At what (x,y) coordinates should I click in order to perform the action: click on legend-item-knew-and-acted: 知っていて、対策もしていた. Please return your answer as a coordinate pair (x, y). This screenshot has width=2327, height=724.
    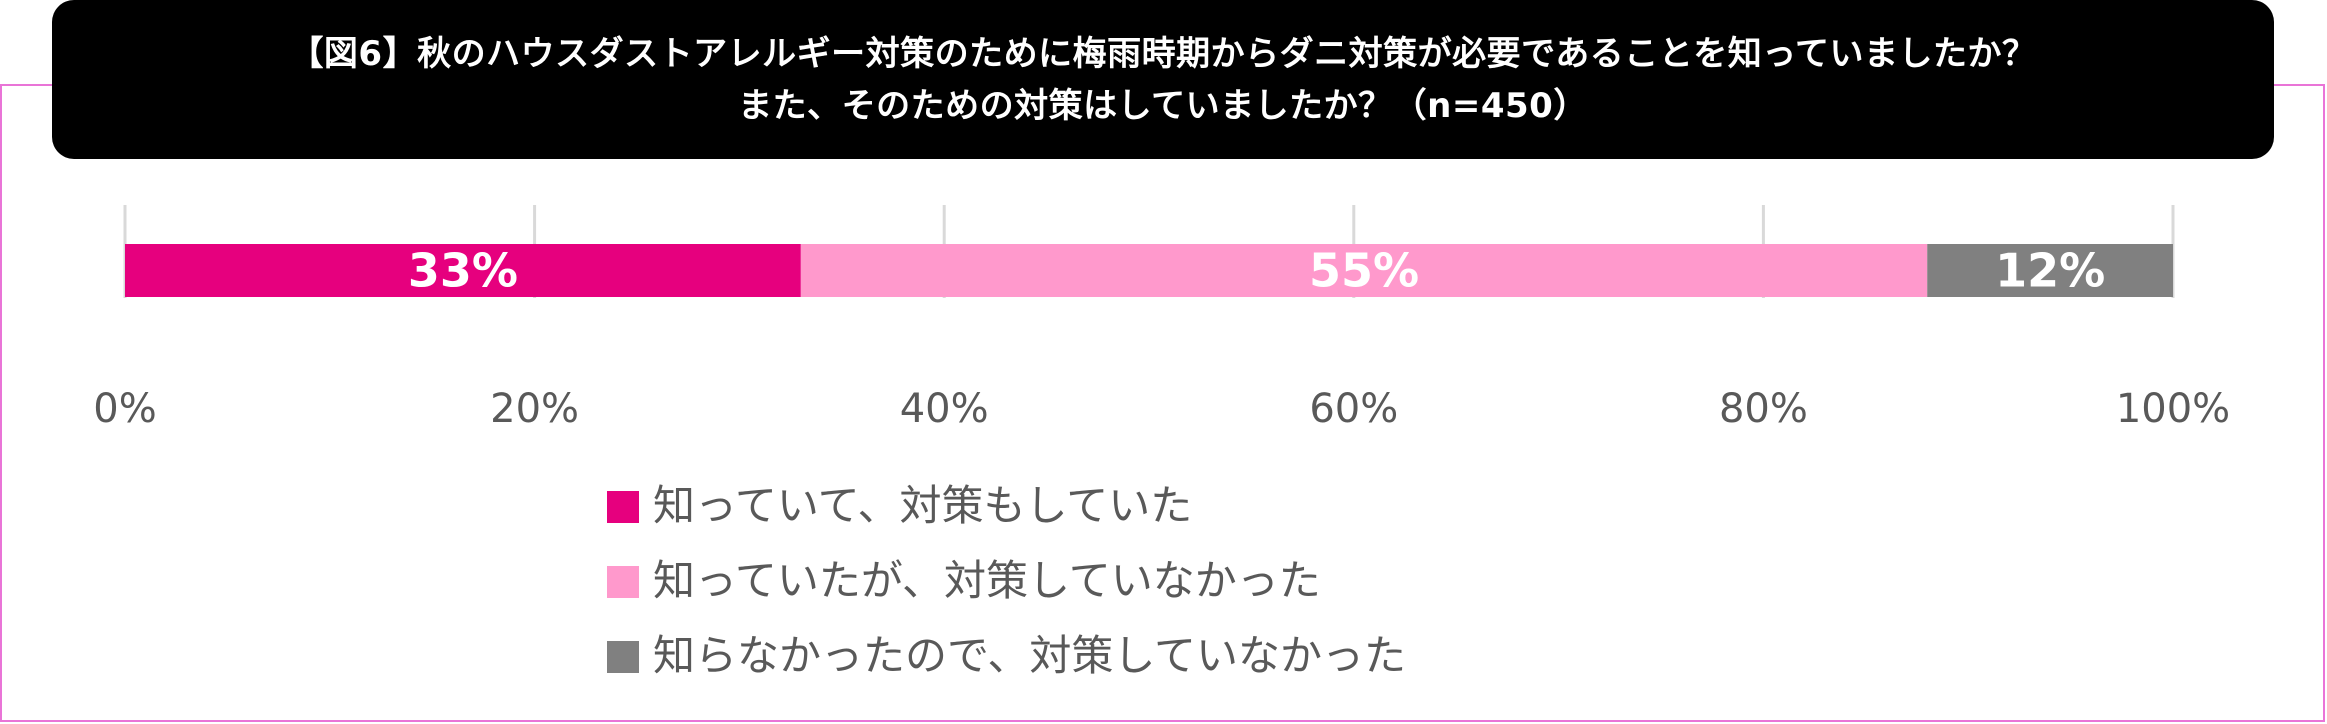
    Looking at the image, I should click on (1006, 502).